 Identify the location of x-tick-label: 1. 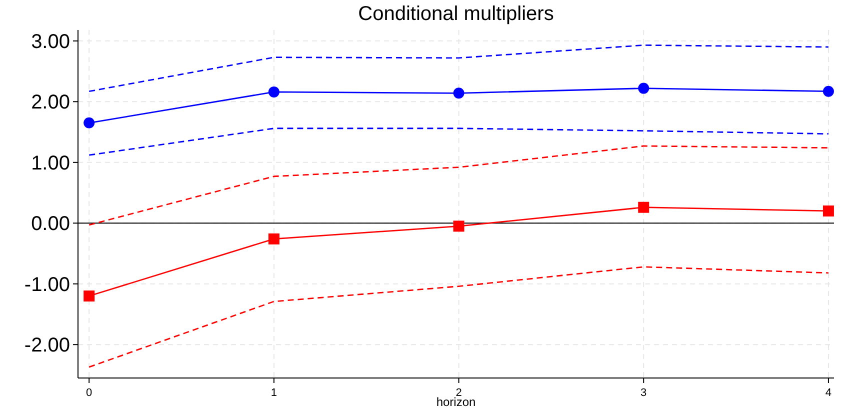
(273, 393).